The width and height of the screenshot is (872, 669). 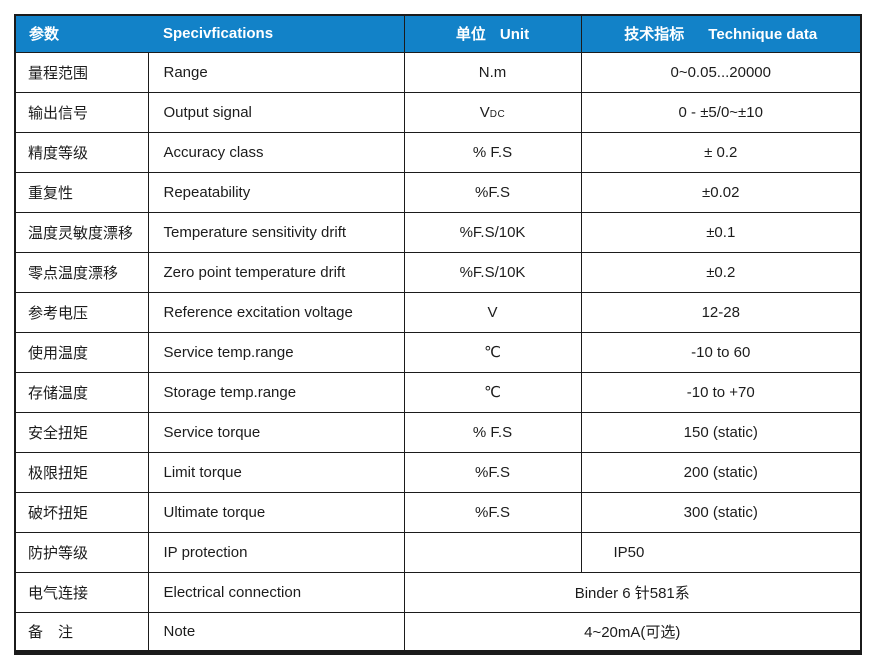 What do you see at coordinates (276, 392) in the screenshot?
I see `param-en: Storage temp.range` at bounding box center [276, 392].